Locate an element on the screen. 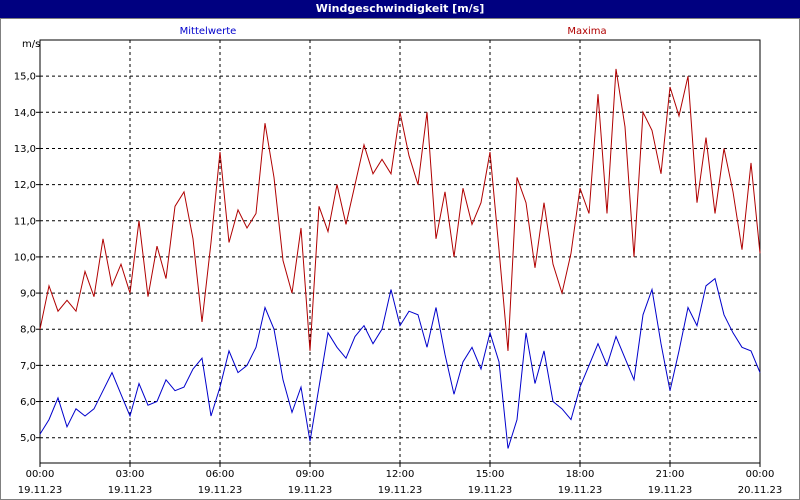  x-tick-date: 20.11.23 is located at coordinates (760, 490).